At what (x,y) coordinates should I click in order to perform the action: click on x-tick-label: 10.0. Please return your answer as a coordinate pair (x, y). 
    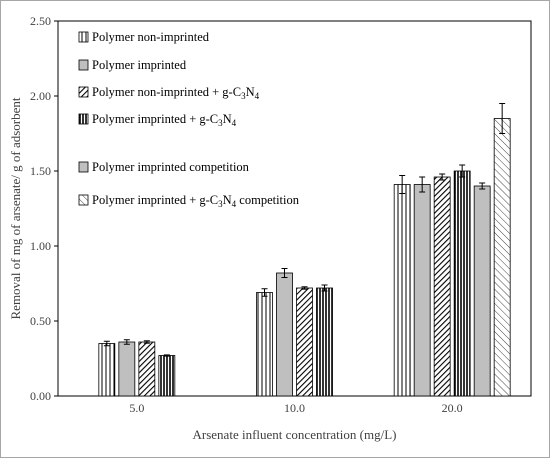
    Looking at the image, I should click on (294, 408).